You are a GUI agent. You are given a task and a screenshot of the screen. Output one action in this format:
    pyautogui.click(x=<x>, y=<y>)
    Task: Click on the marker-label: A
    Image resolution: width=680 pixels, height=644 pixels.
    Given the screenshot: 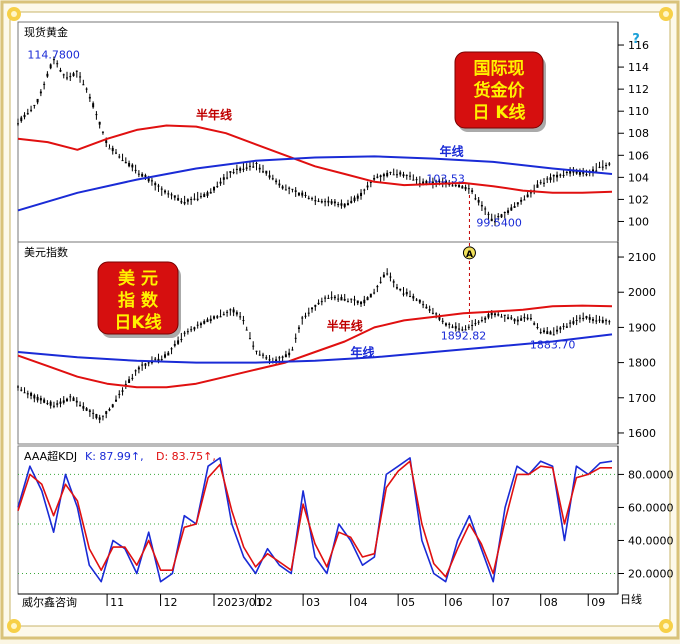 What is the action you would take?
    pyautogui.click(x=469, y=255)
    